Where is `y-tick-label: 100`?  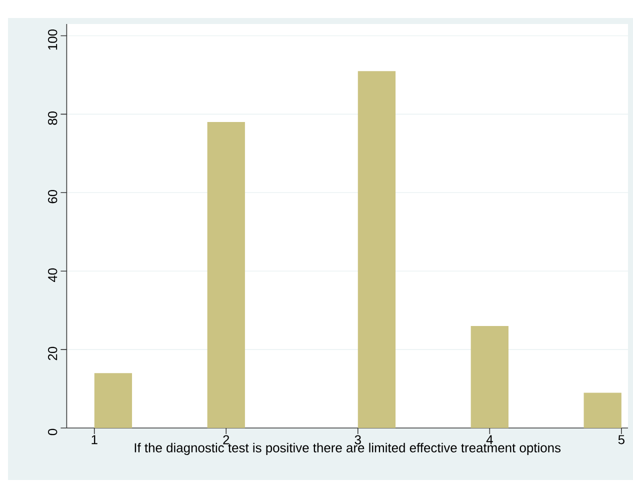
y-tick-label: 100 is located at coordinates (53, 39).